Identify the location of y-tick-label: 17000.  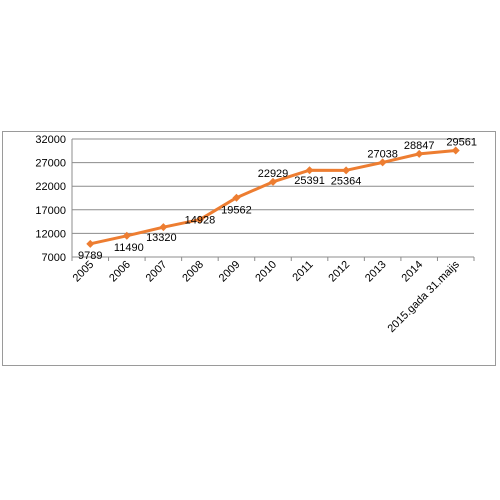
(50, 211).